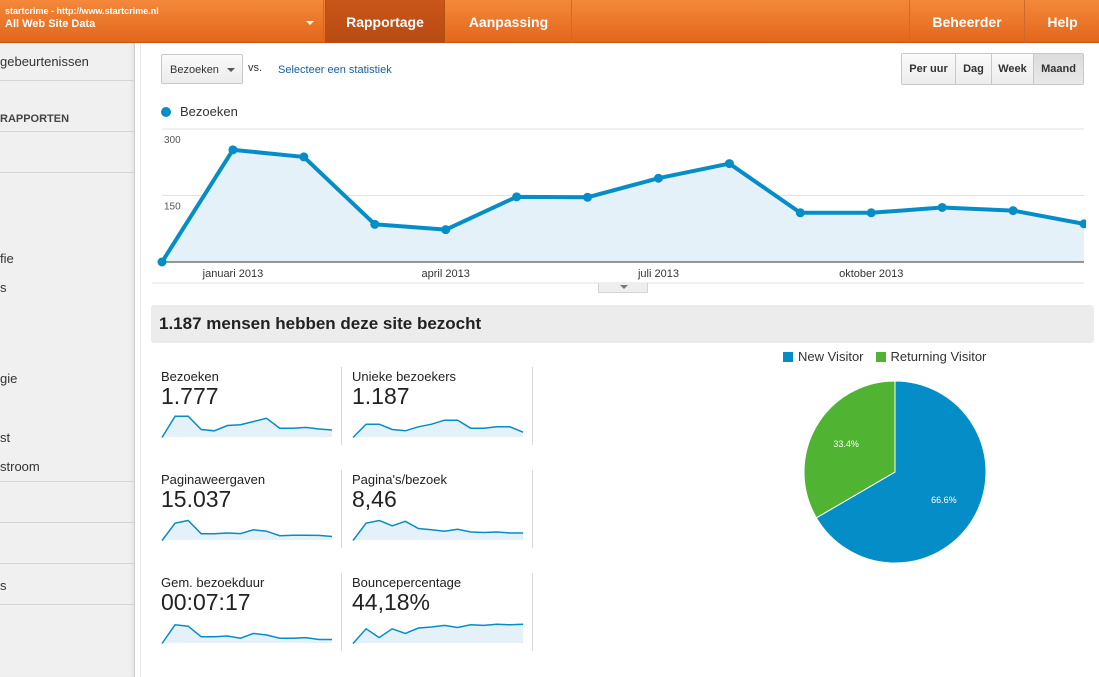 Image resolution: width=1099 pixels, height=677 pixels. What do you see at coordinates (206, 602) in the screenshot?
I see `metric-value: 00:07:17` at bounding box center [206, 602].